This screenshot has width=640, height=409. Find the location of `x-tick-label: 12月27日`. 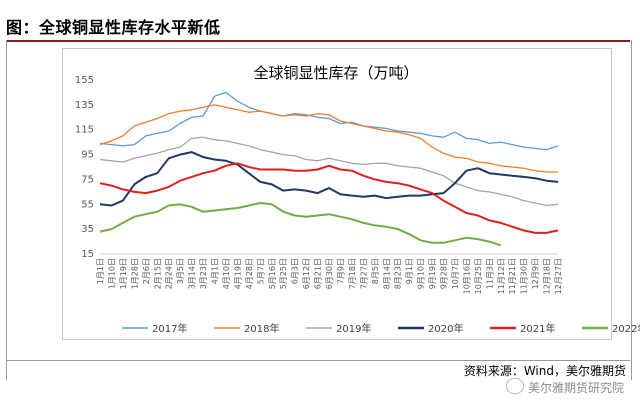

x-tick-label: 12月27日 is located at coordinates (558, 276).